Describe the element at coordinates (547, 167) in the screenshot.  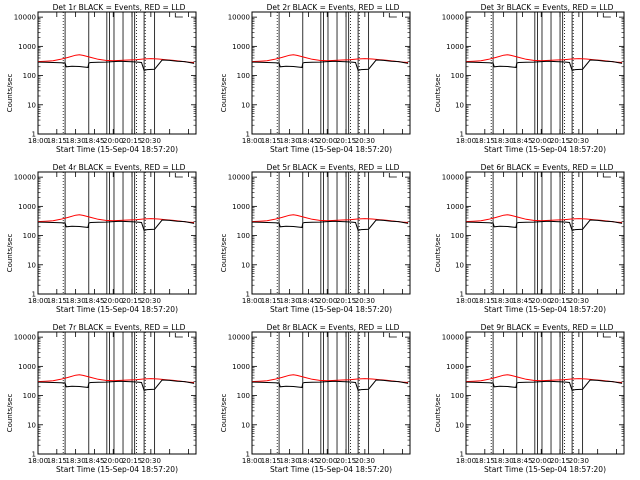
I see `panel-title: Det 6r BLACK = Events, RED = LLD` at that location.